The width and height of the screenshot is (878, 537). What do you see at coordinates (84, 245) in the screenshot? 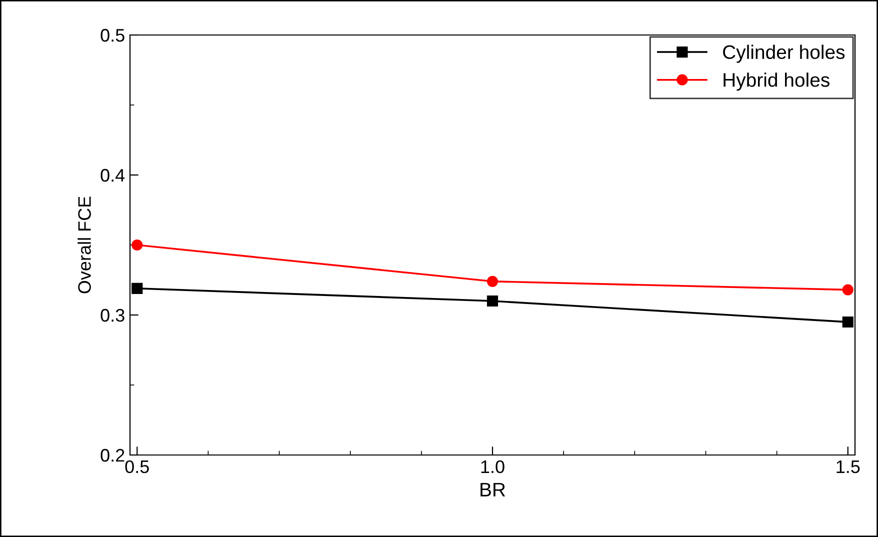
I see `y-axis-title: Overall FCE` at bounding box center [84, 245].